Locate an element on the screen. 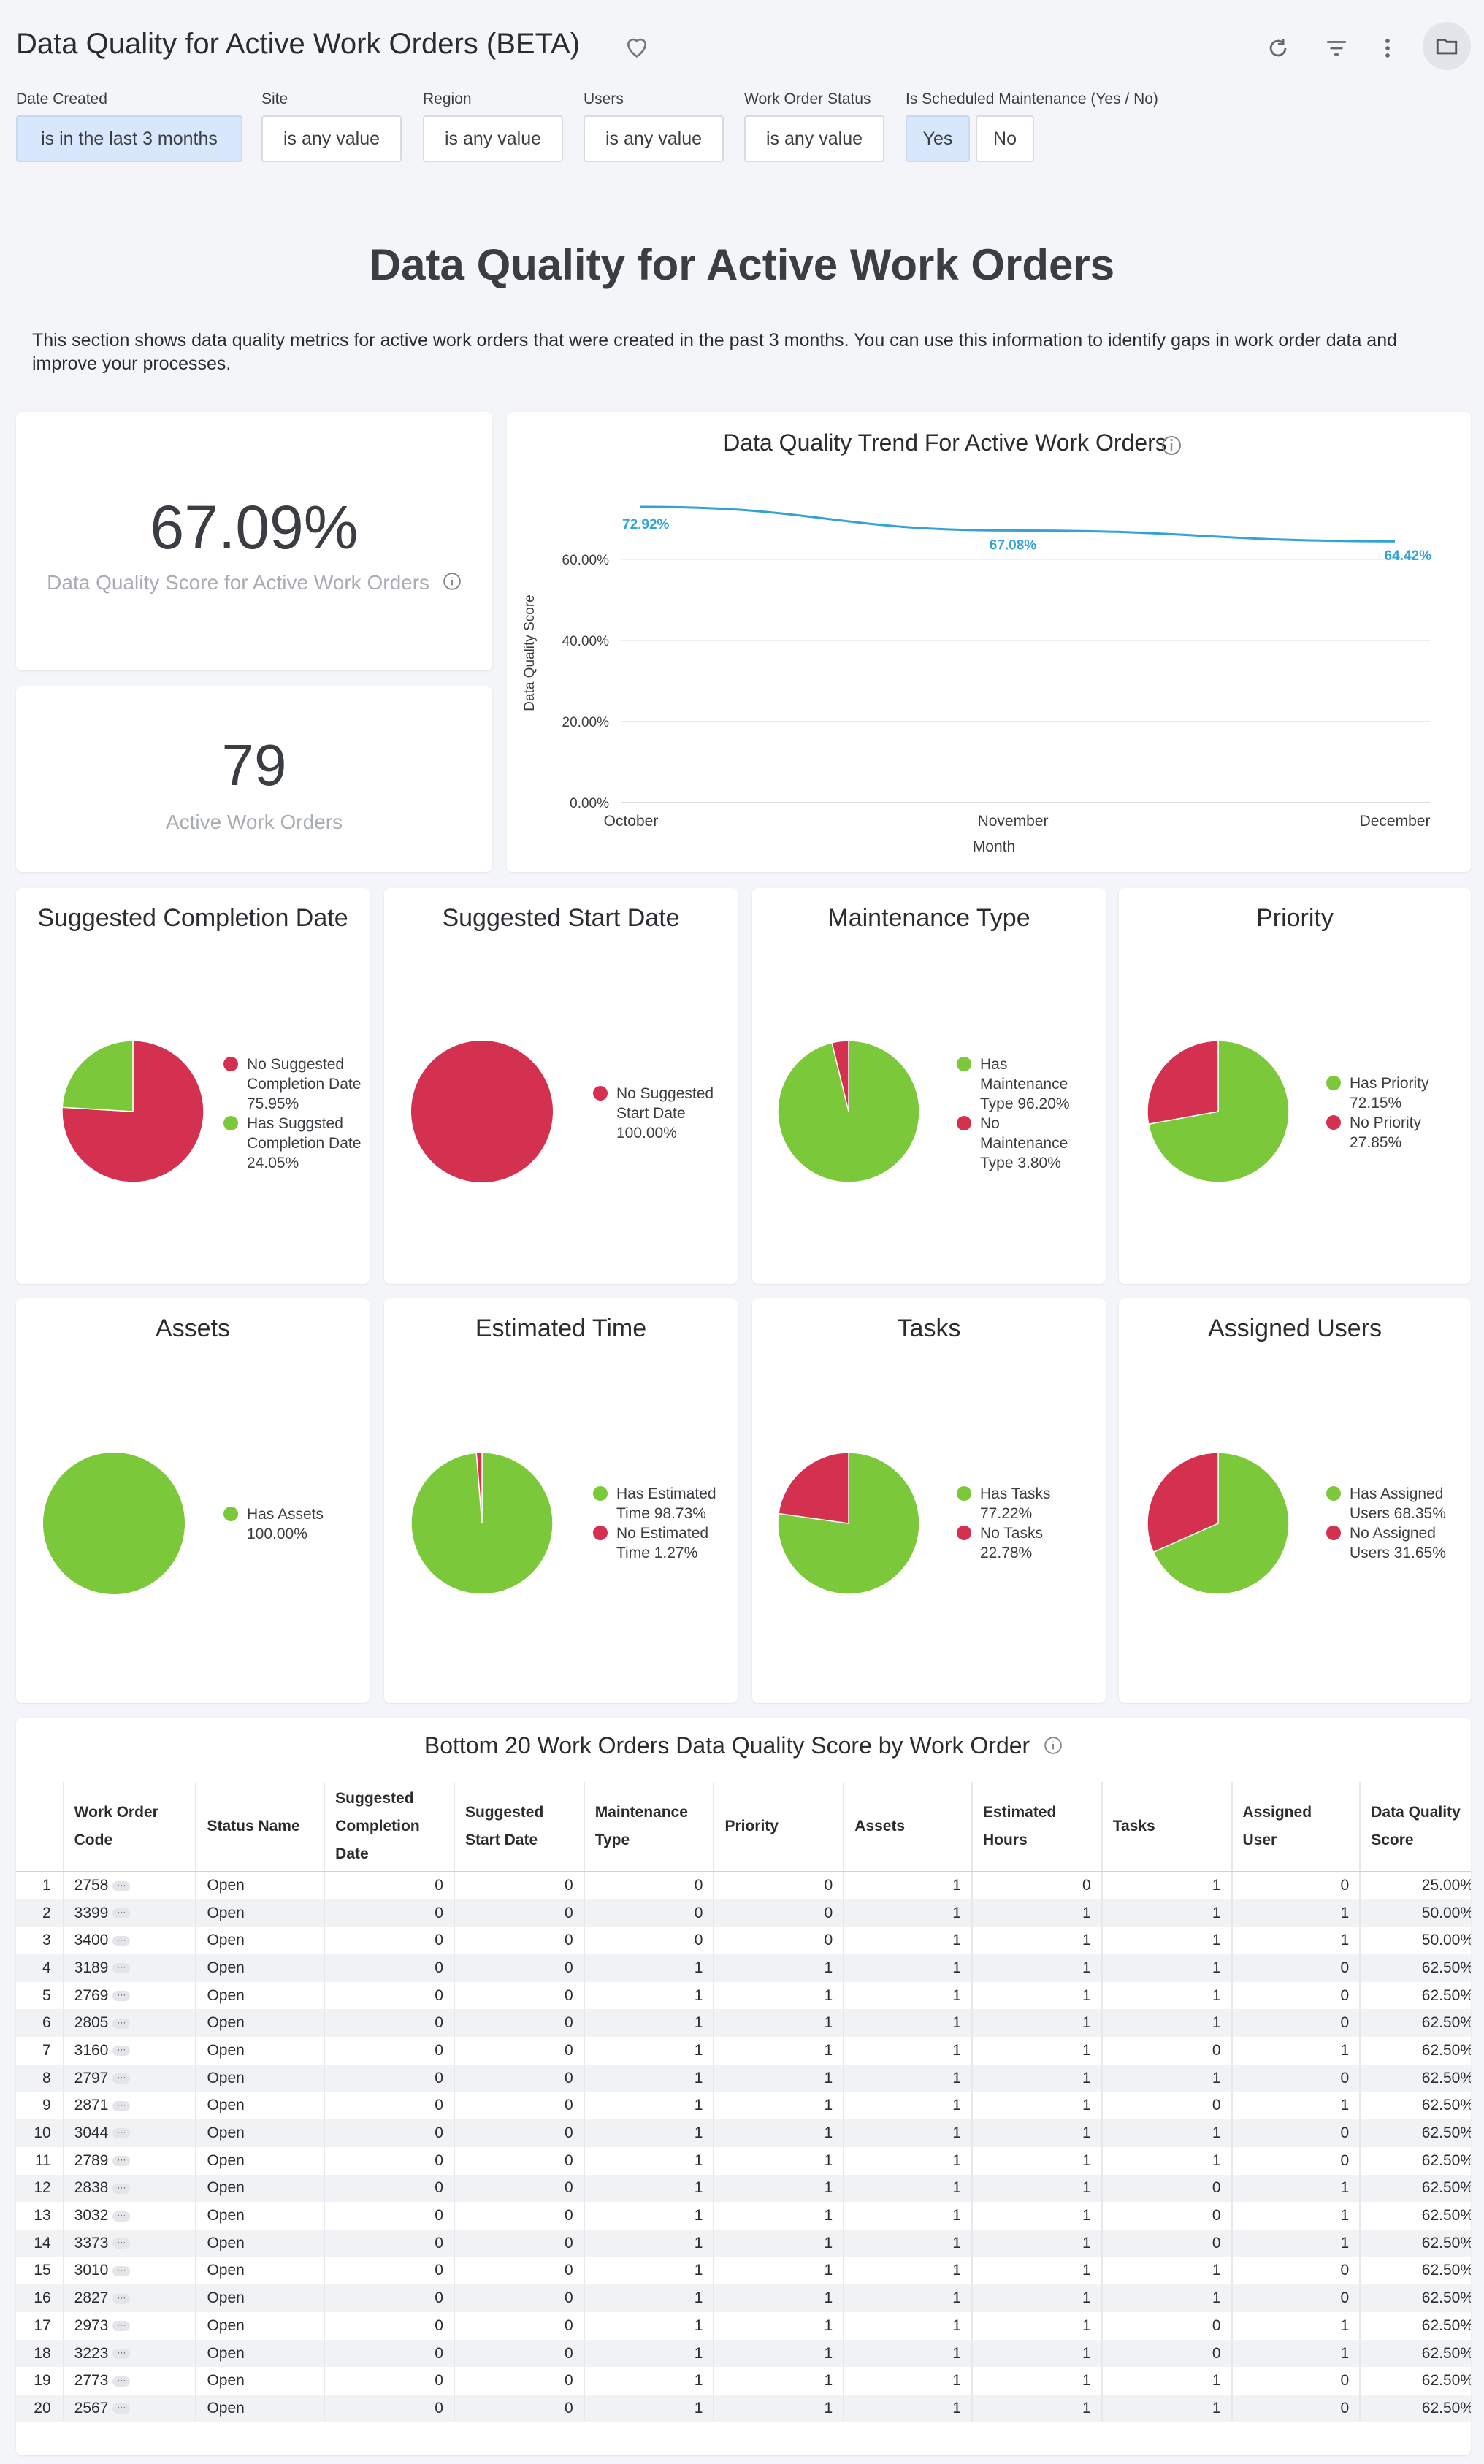  work-order-code-cell: 3160 ··· is located at coordinates (129, 2051).